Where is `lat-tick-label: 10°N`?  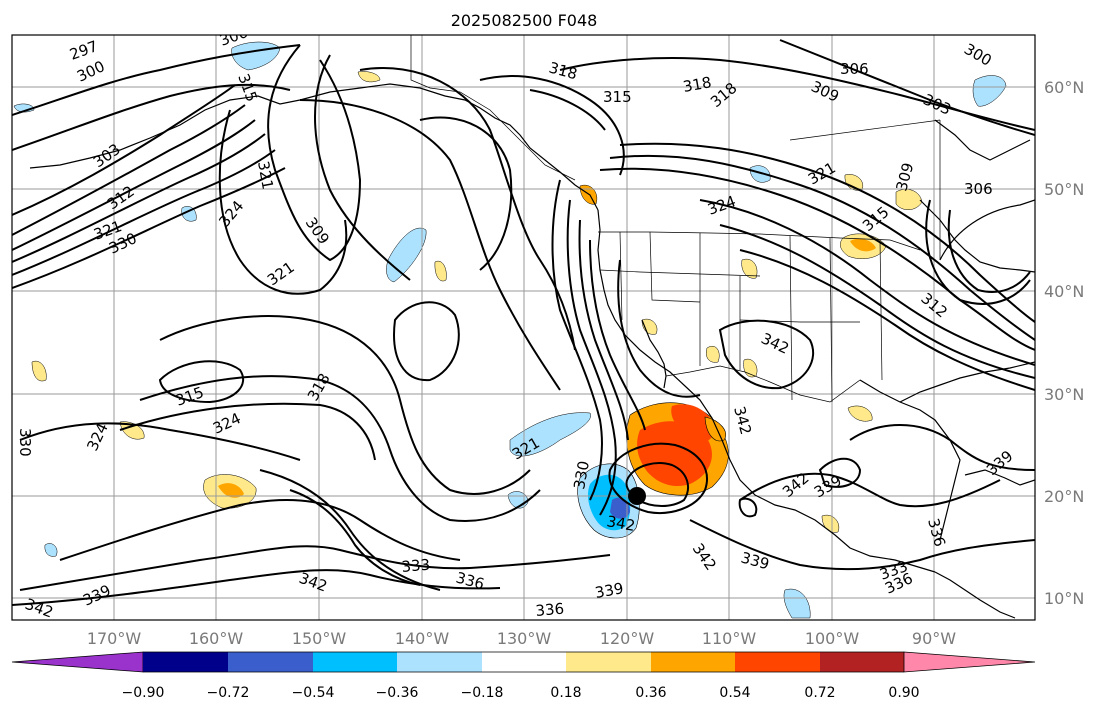 lat-tick-label: 10°N is located at coordinates (1064, 598).